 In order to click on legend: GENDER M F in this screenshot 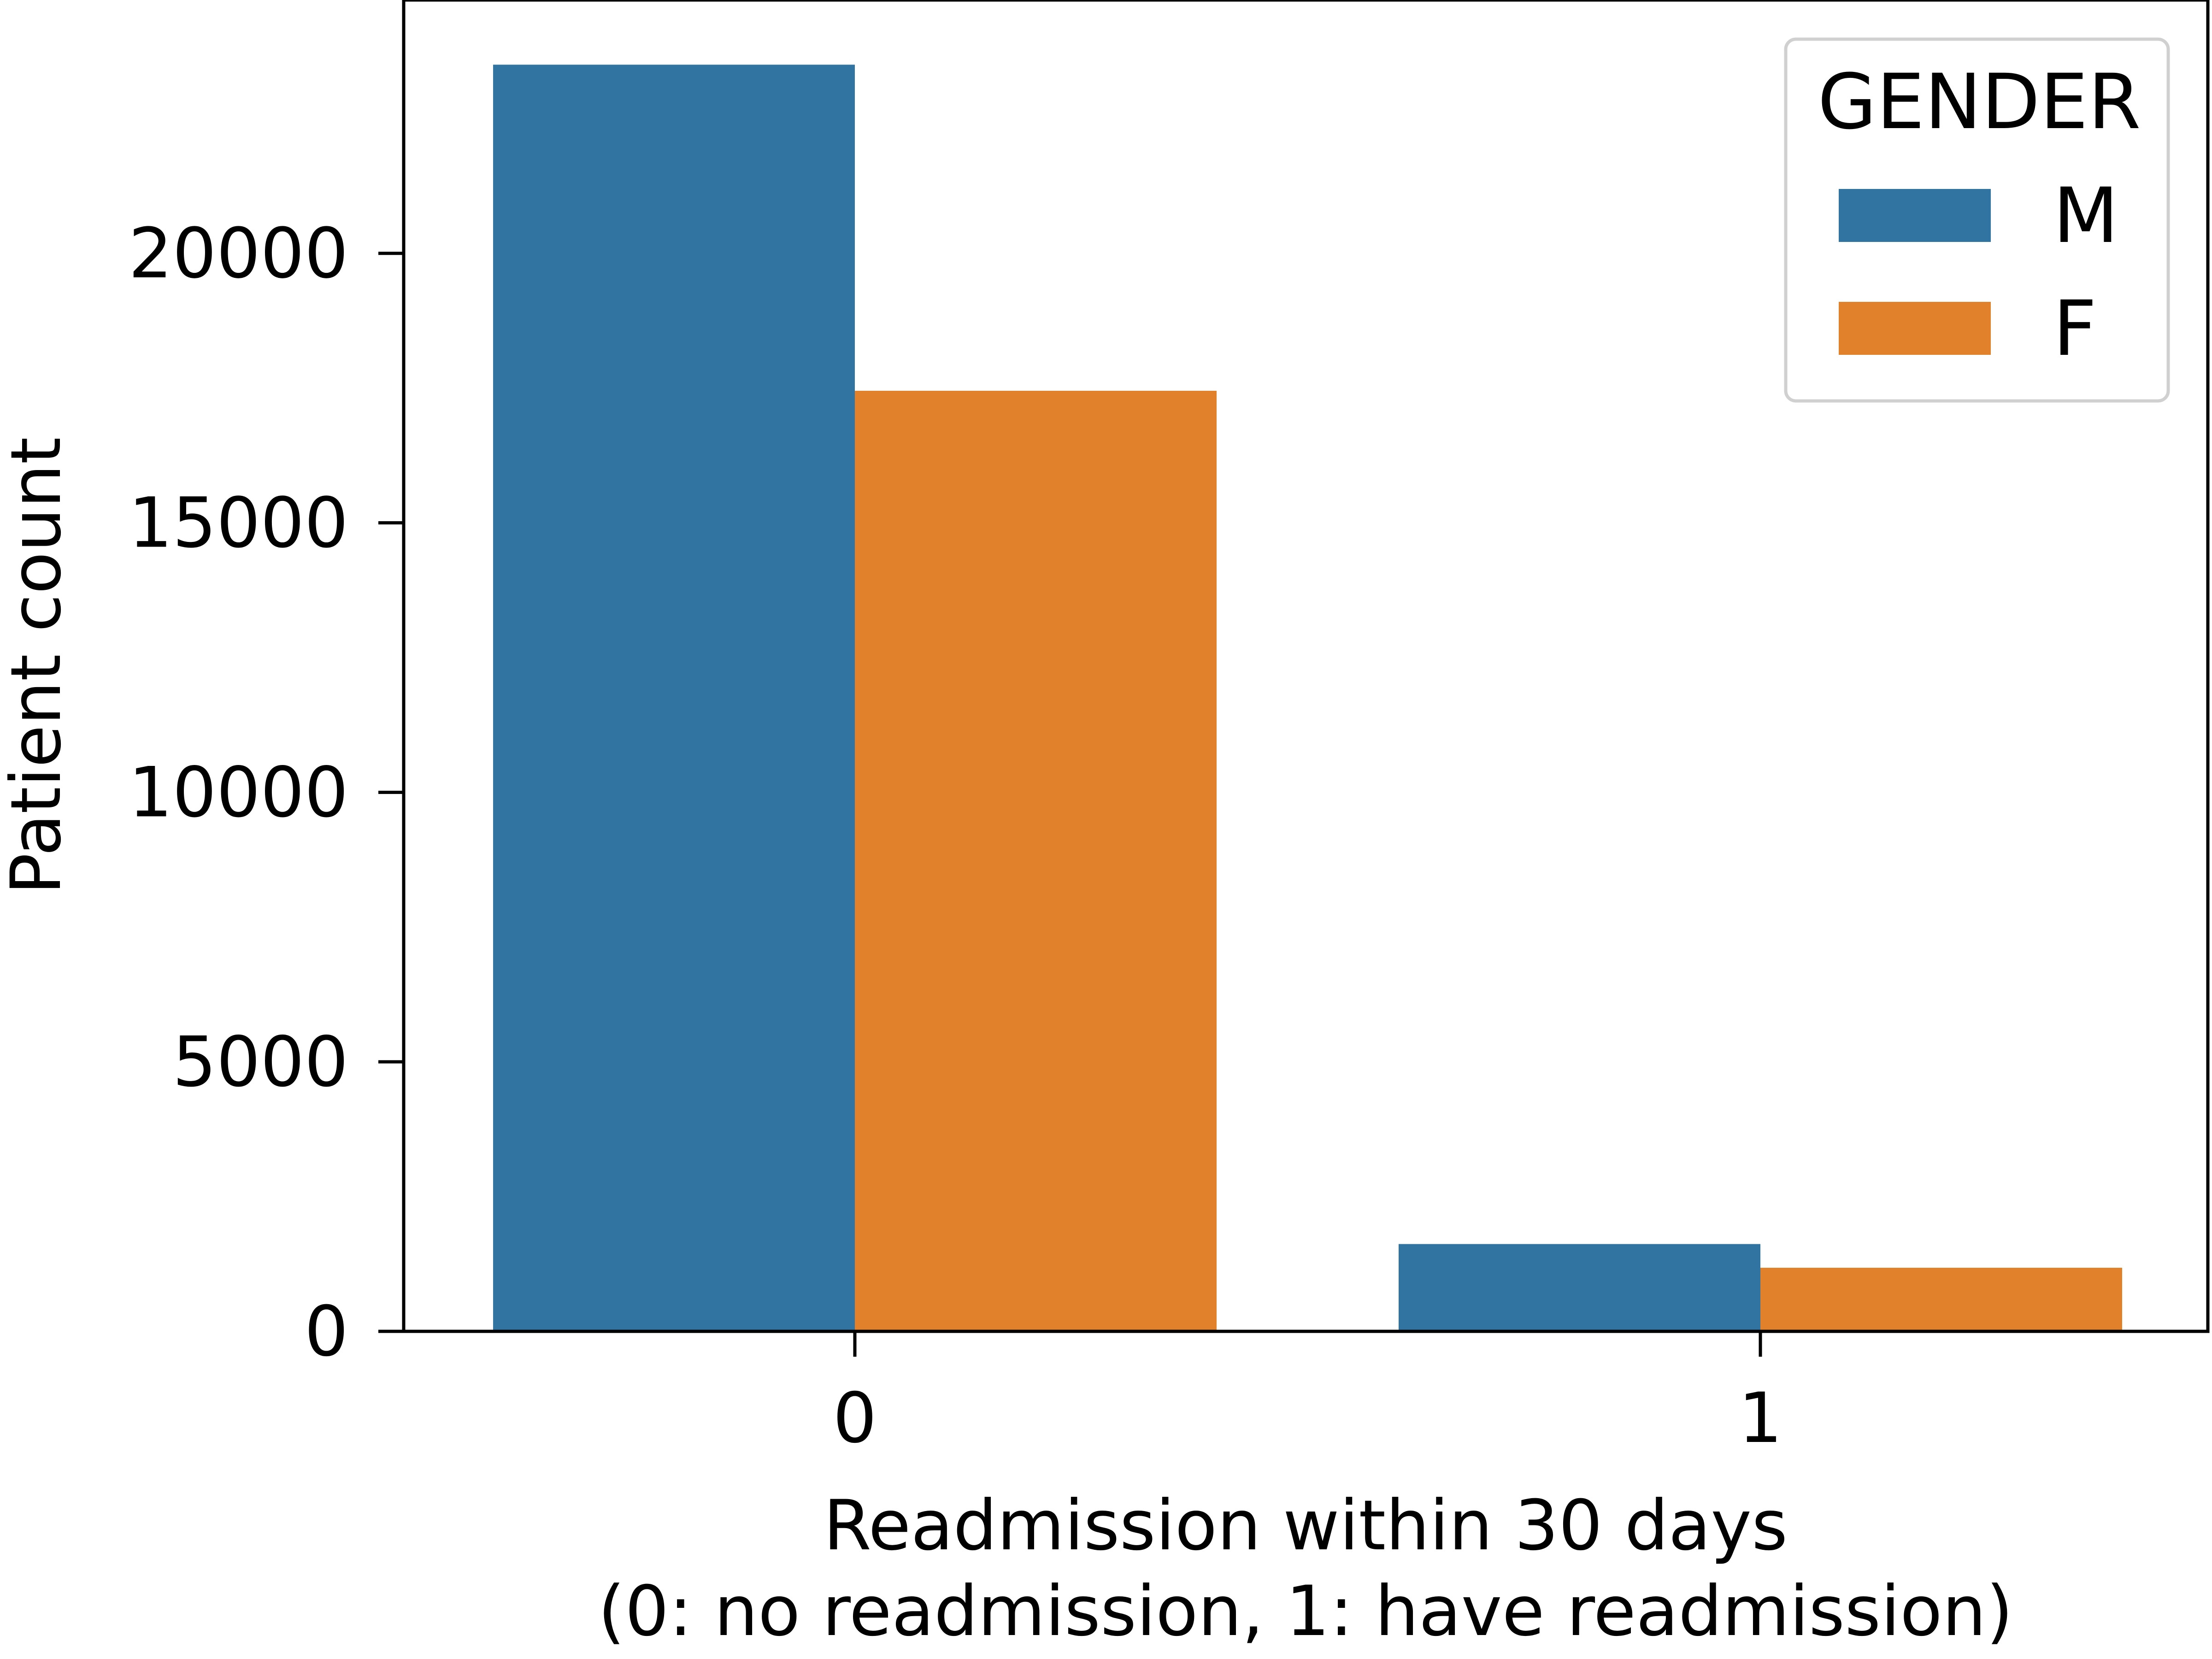, I will do `click(1977, 220)`.